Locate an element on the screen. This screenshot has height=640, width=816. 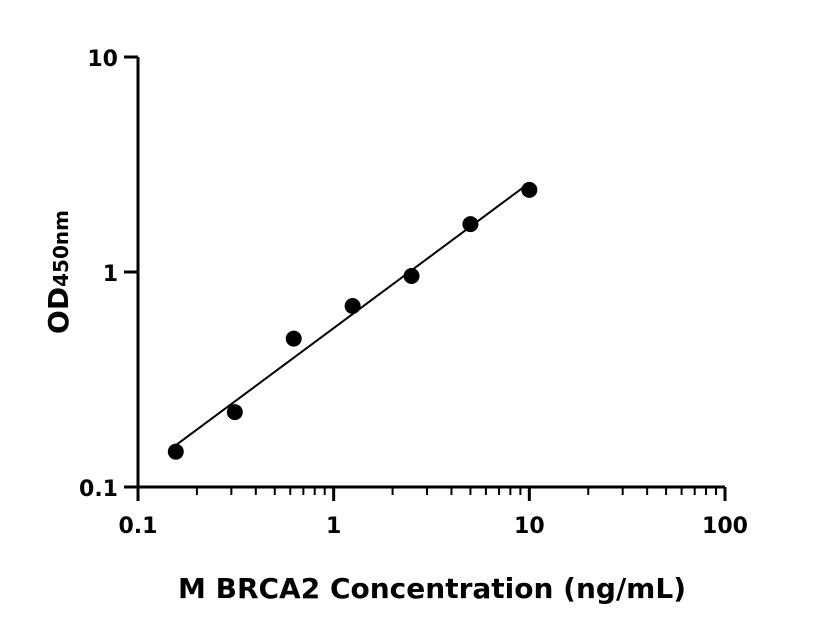
x-tick-label: 10 is located at coordinates (529, 526).